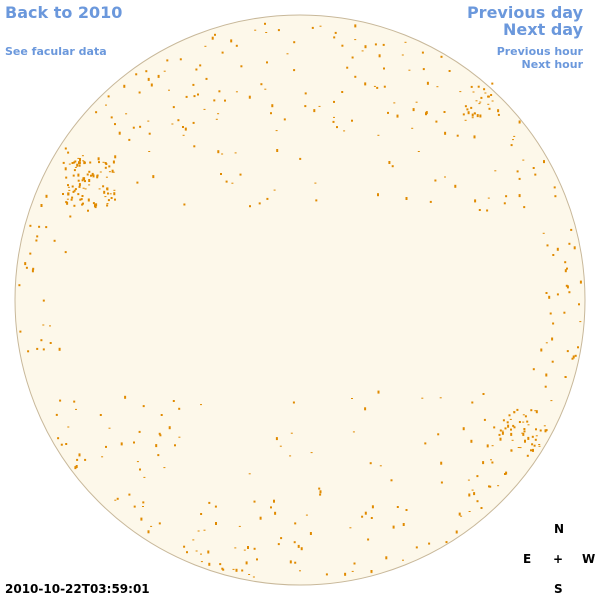 The width and height of the screenshot is (600, 600). What do you see at coordinates (543, 29) in the screenshot?
I see `next-day-link: Next day` at bounding box center [543, 29].